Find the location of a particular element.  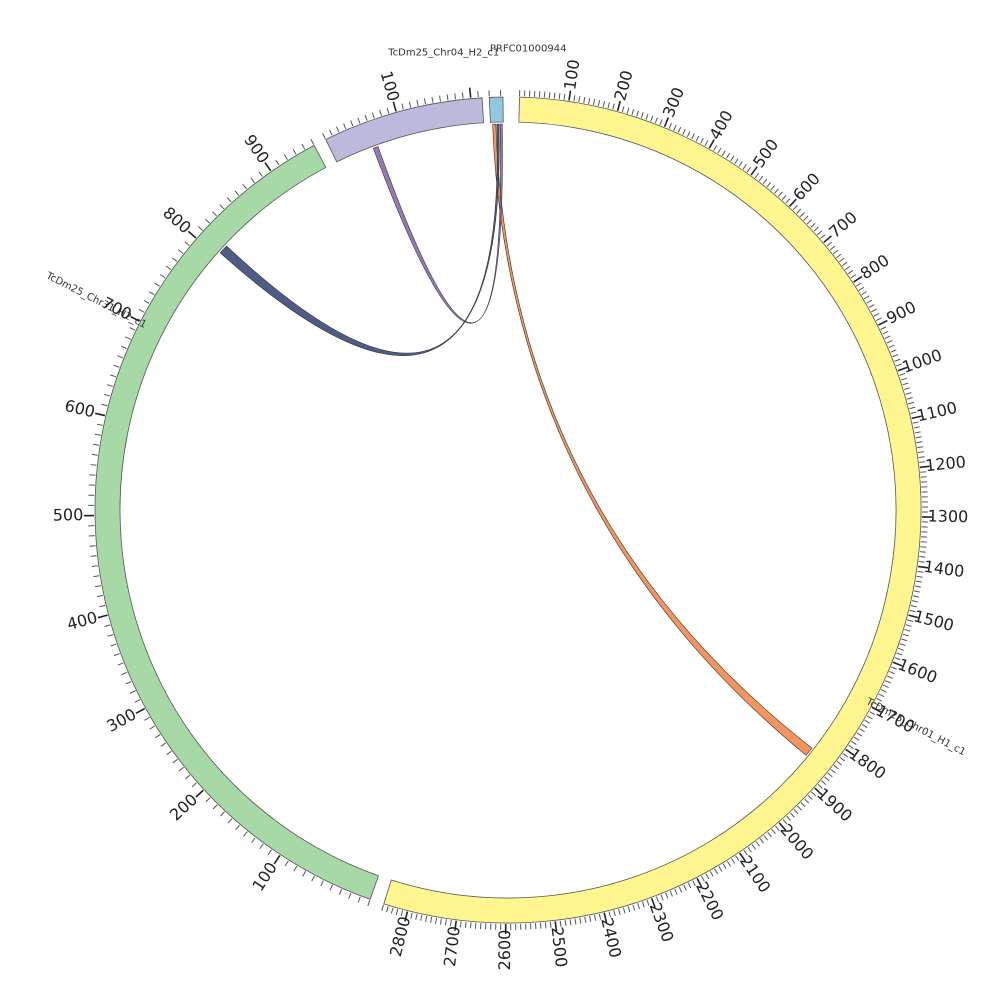

tick-label: 2500 is located at coordinates (559, 947).